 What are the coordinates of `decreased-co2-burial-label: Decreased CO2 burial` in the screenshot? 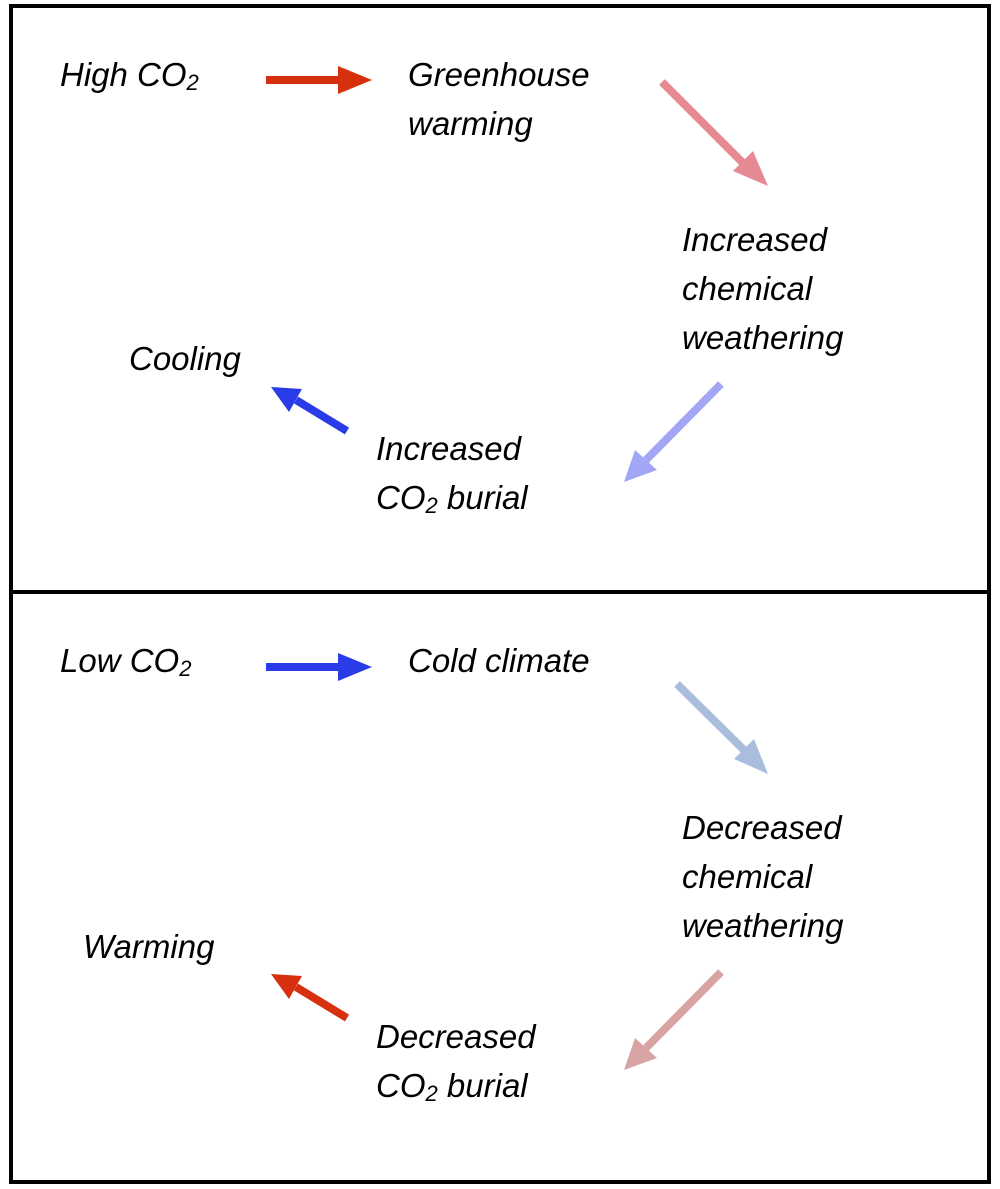 It's located at (456, 1062).